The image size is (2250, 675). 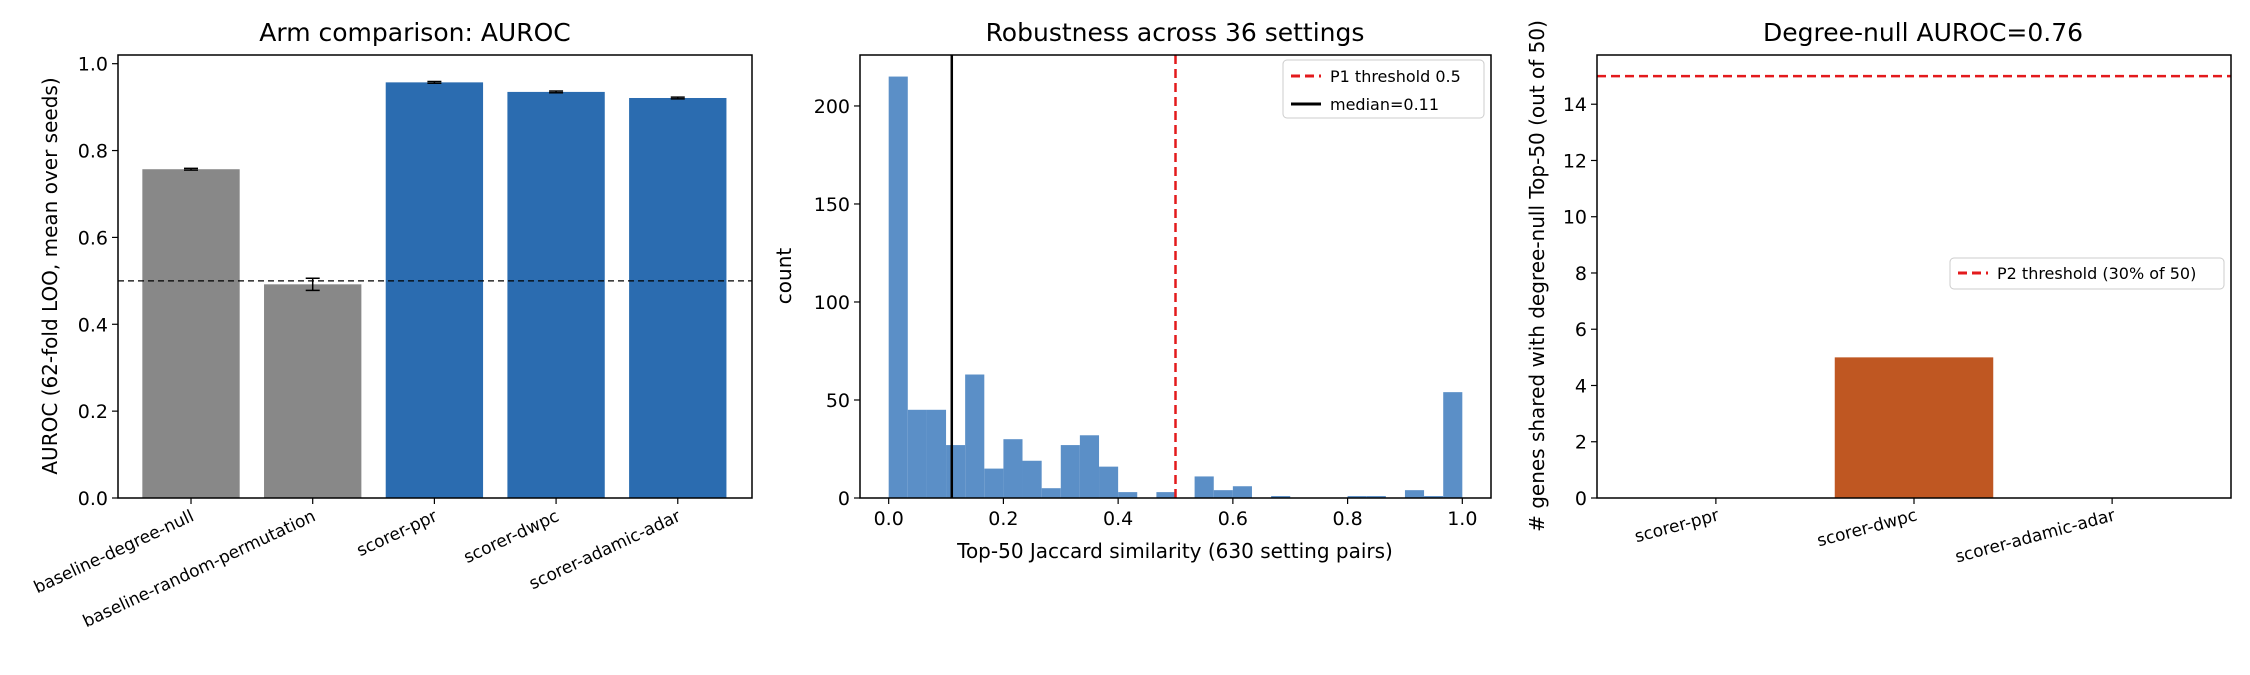 What do you see at coordinates (1118, 519) in the screenshot?
I see `x-tick-label: 0.4` at bounding box center [1118, 519].